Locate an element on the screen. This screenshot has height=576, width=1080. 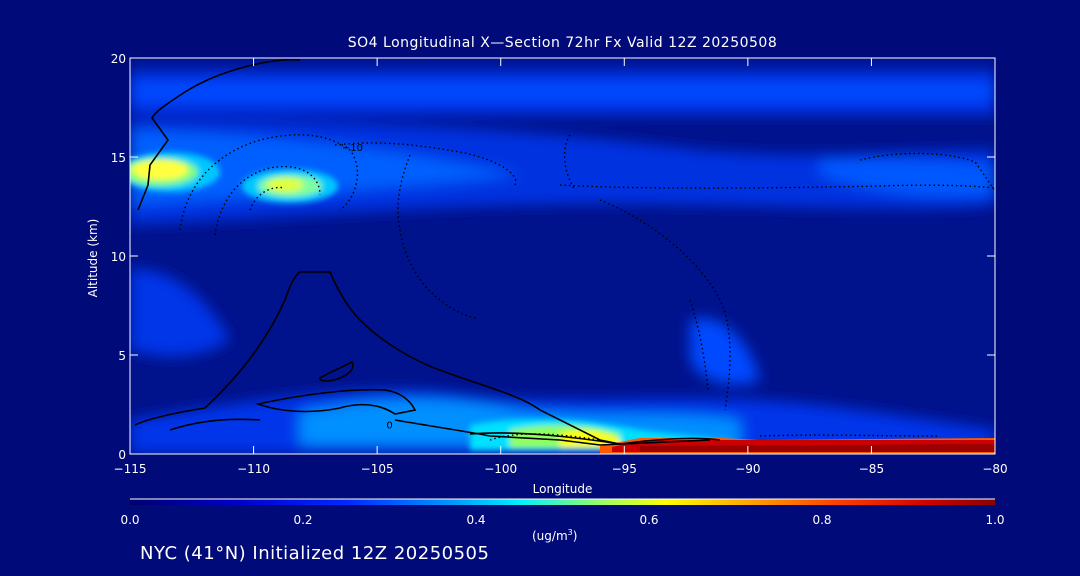
y-tick-label: 0 is located at coordinates (122, 455).